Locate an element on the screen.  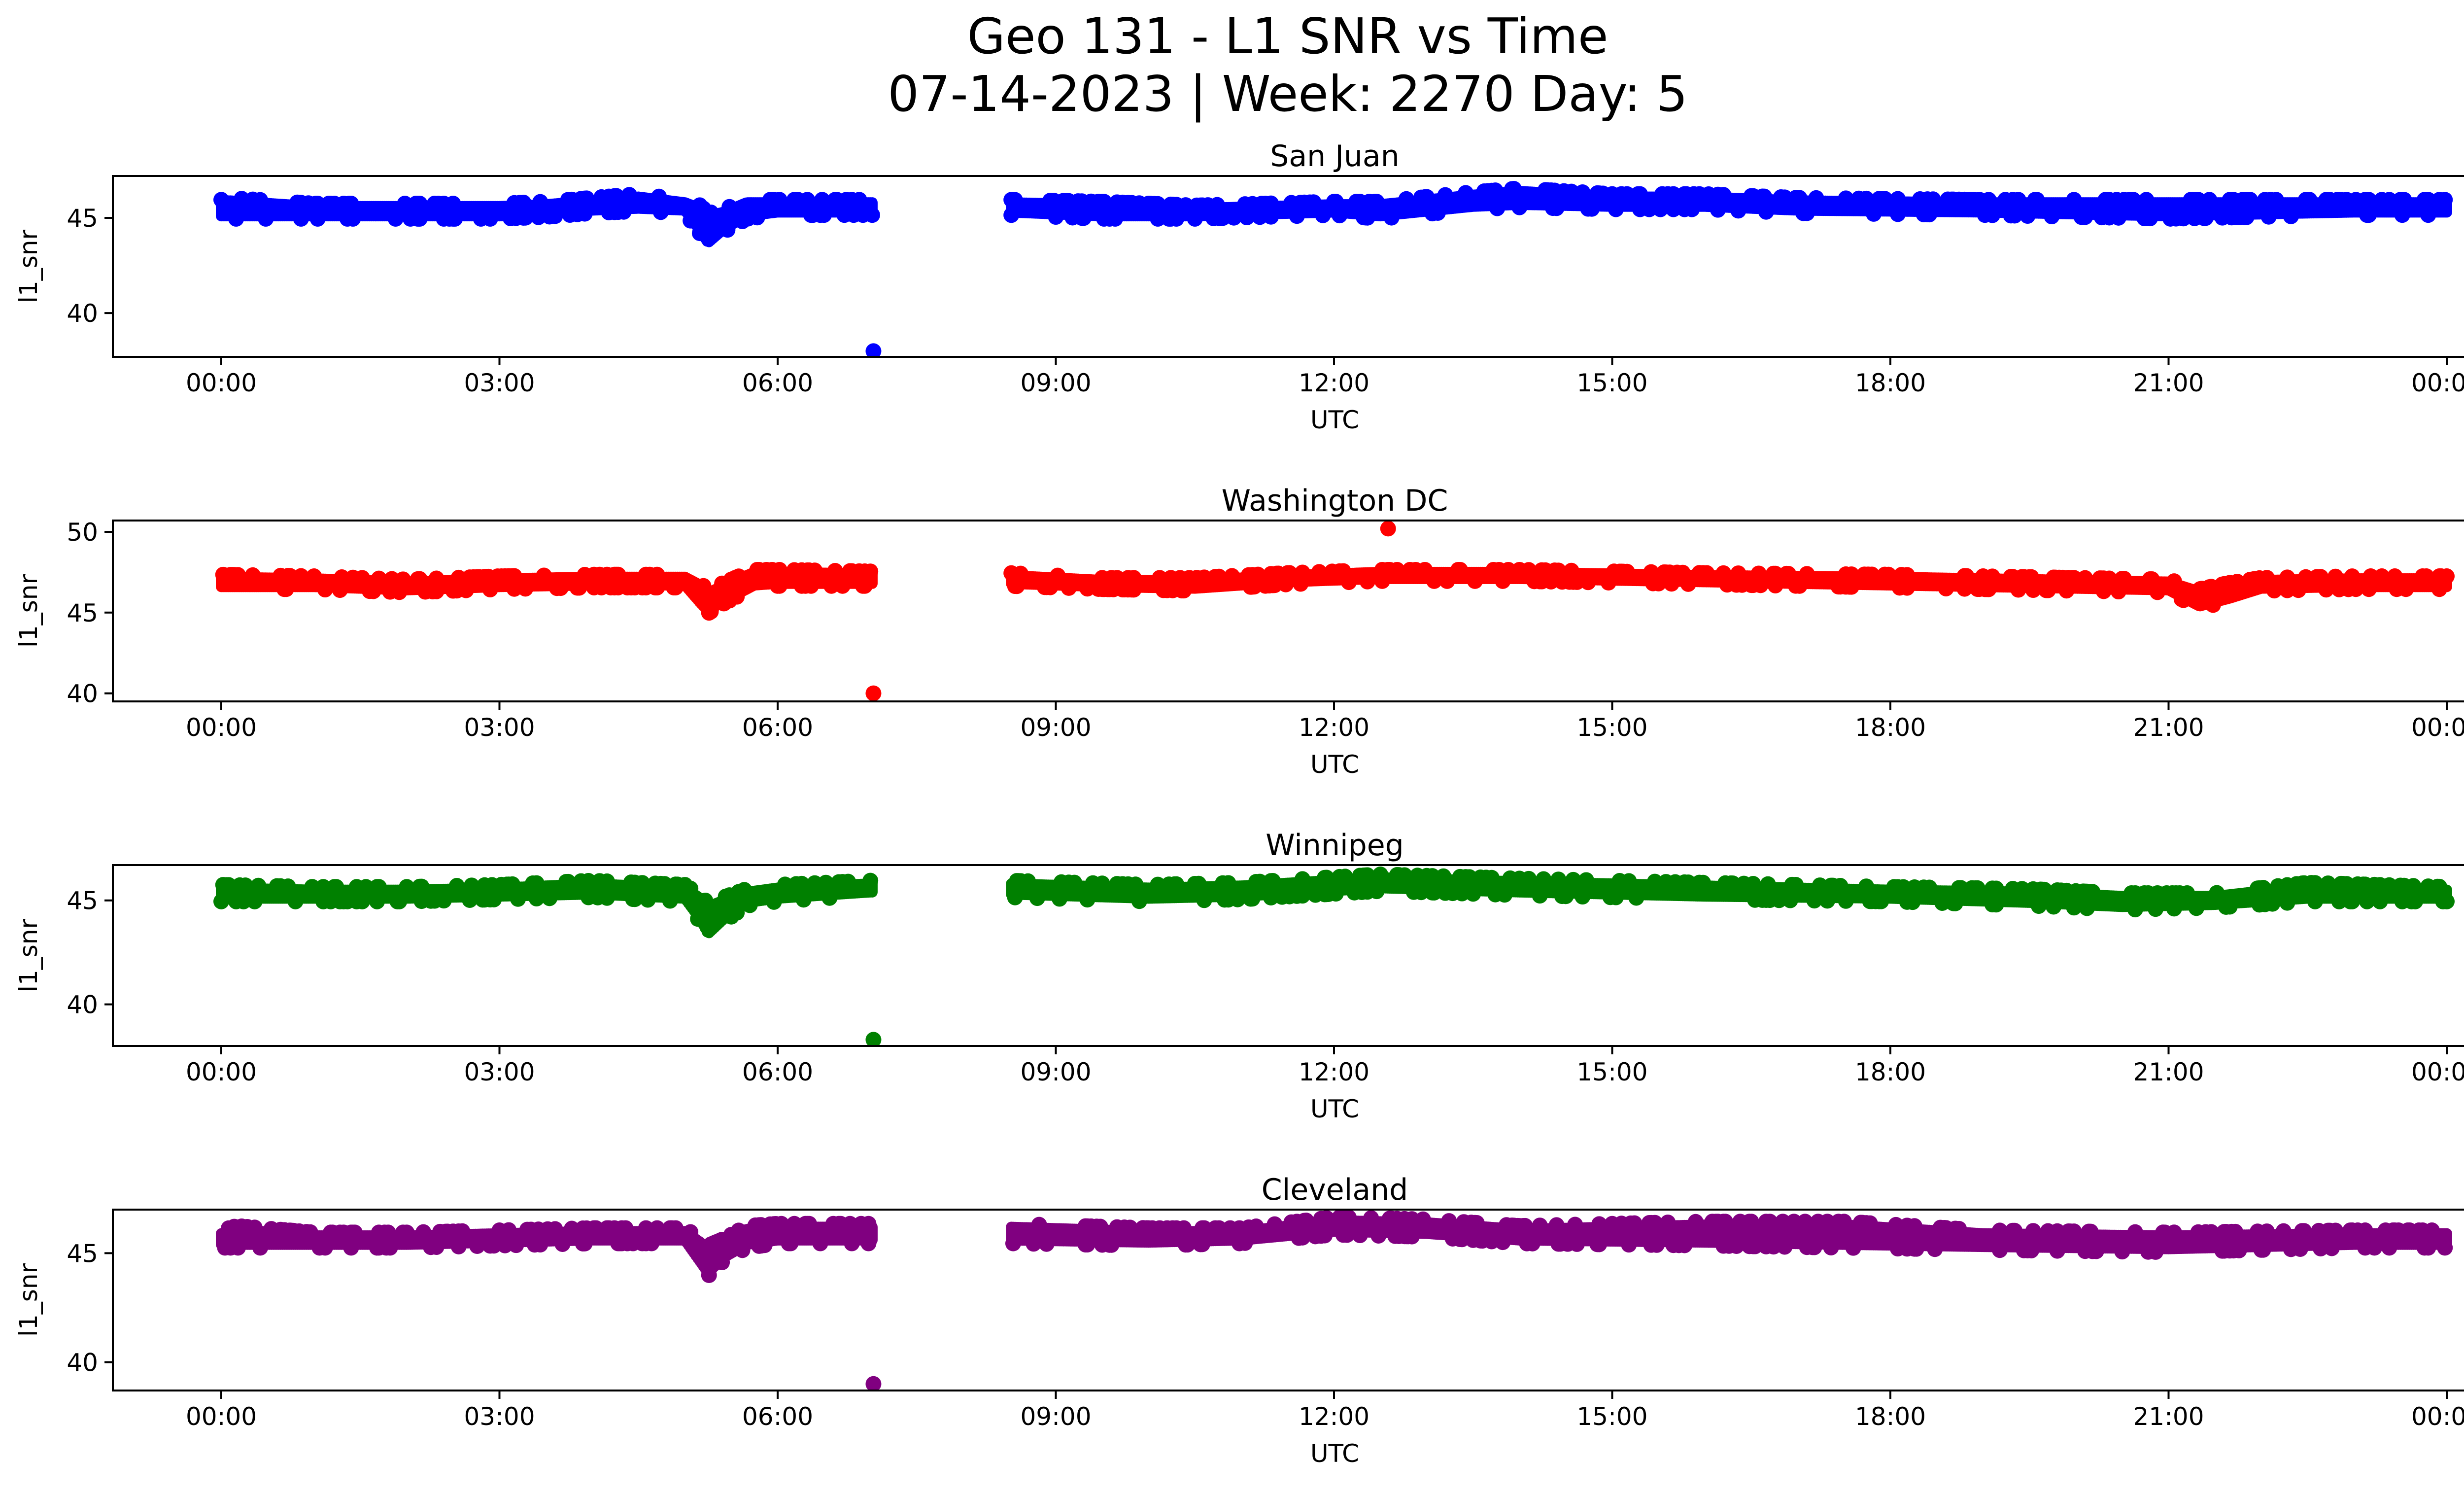
figure-title-line-1: Geo 131 - L1 SNR vs Time is located at coordinates (1287, 36).